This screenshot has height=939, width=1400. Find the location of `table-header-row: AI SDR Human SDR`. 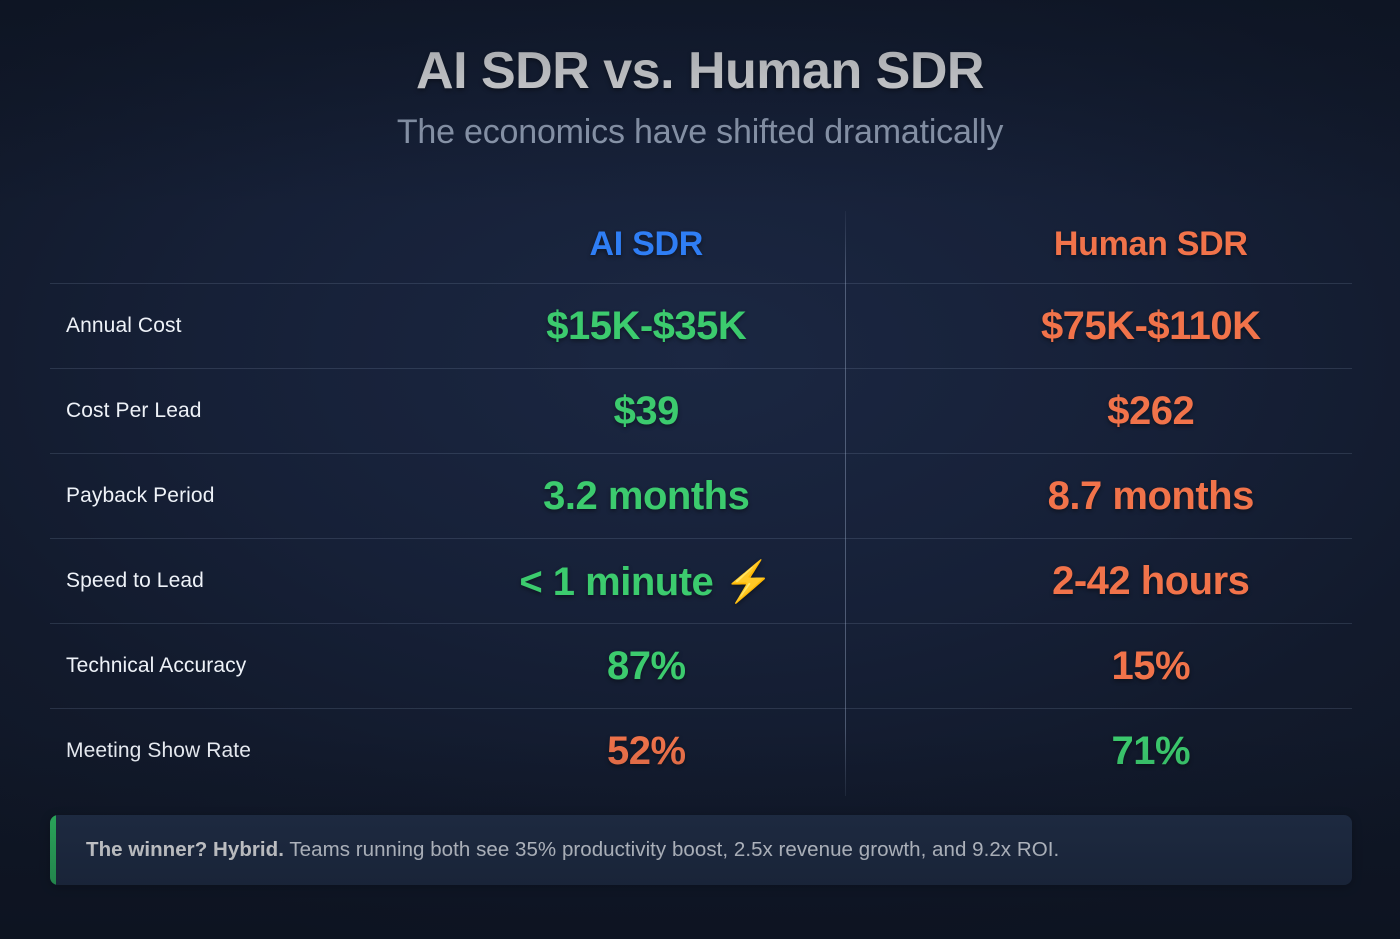

table-header-row: AI SDR Human SDR is located at coordinates (701, 244).